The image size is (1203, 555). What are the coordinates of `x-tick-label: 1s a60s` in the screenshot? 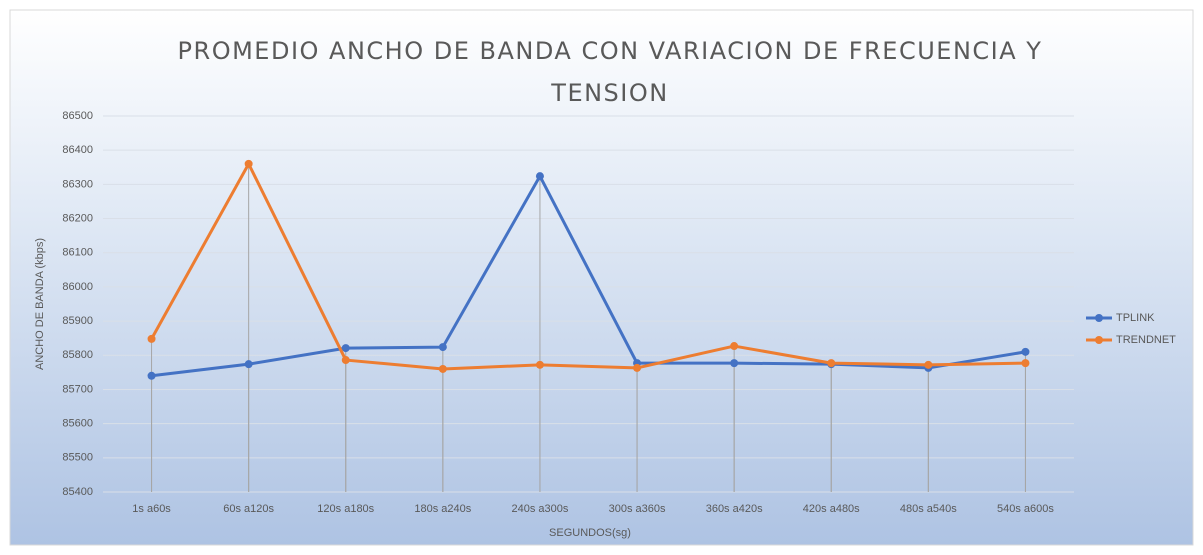 It's located at (151, 509).